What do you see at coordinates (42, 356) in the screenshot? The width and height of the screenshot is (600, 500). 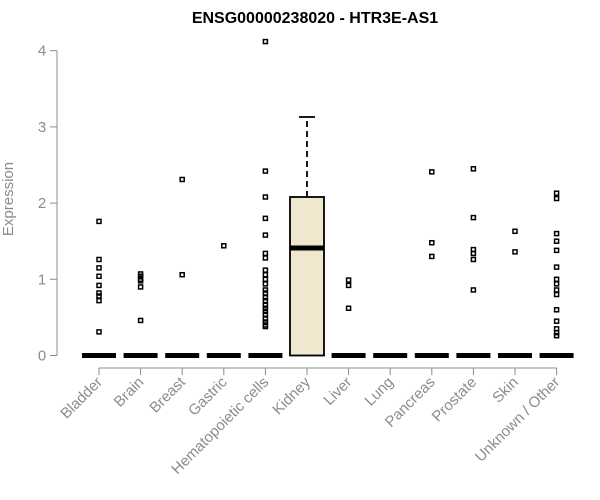 I see `y-tick-label: 0` at bounding box center [42, 356].